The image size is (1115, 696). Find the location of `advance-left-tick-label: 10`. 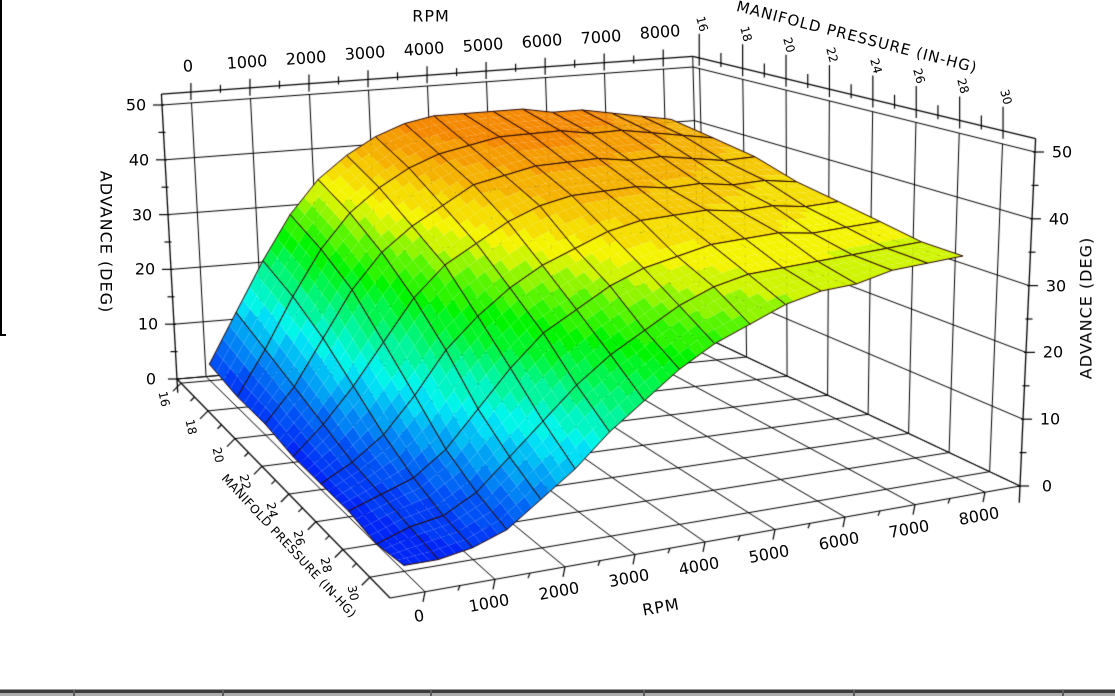

advance-left-tick-label: 10 is located at coordinates (148, 324).